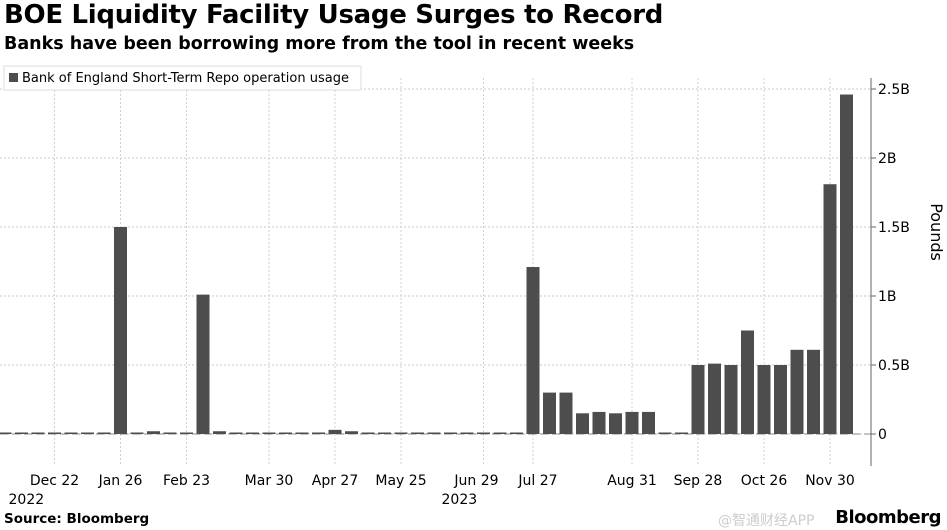 The height and width of the screenshot is (530, 947). Describe the element at coordinates (936, 232) in the screenshot. I see `y-axis-title: Pounds` at that location.